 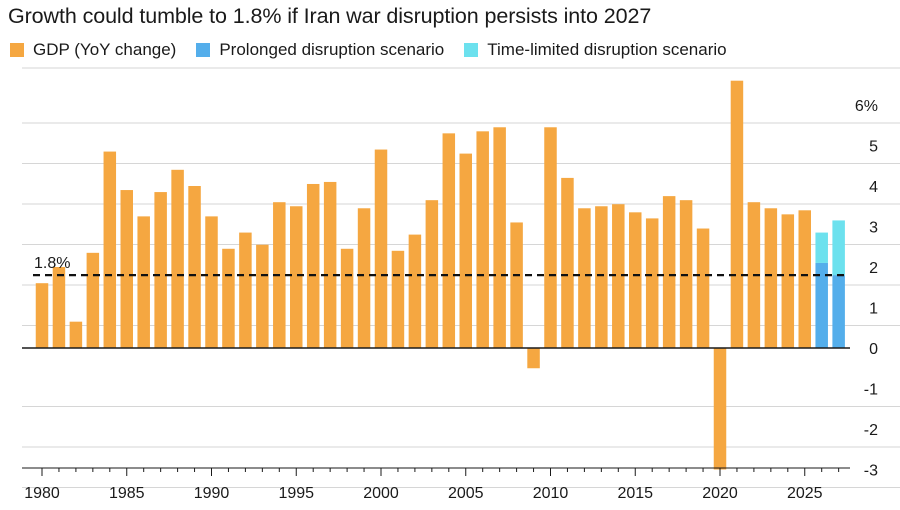 I want to click on bar-prolonged-2026, so click(x=821, y=305).